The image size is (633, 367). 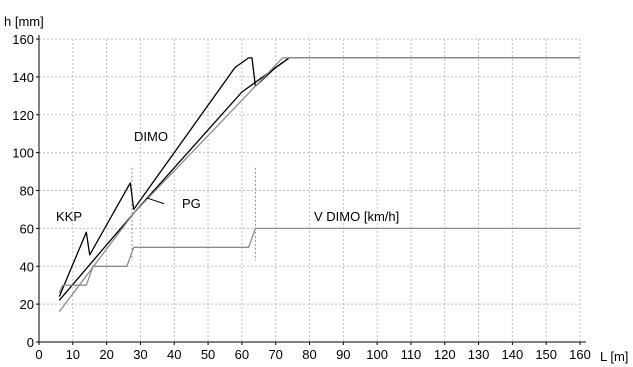 What do you see at coordinates (208, 354) in the screenshot?
I see `x-tick-label: 50` at bounding box center [208, 354].